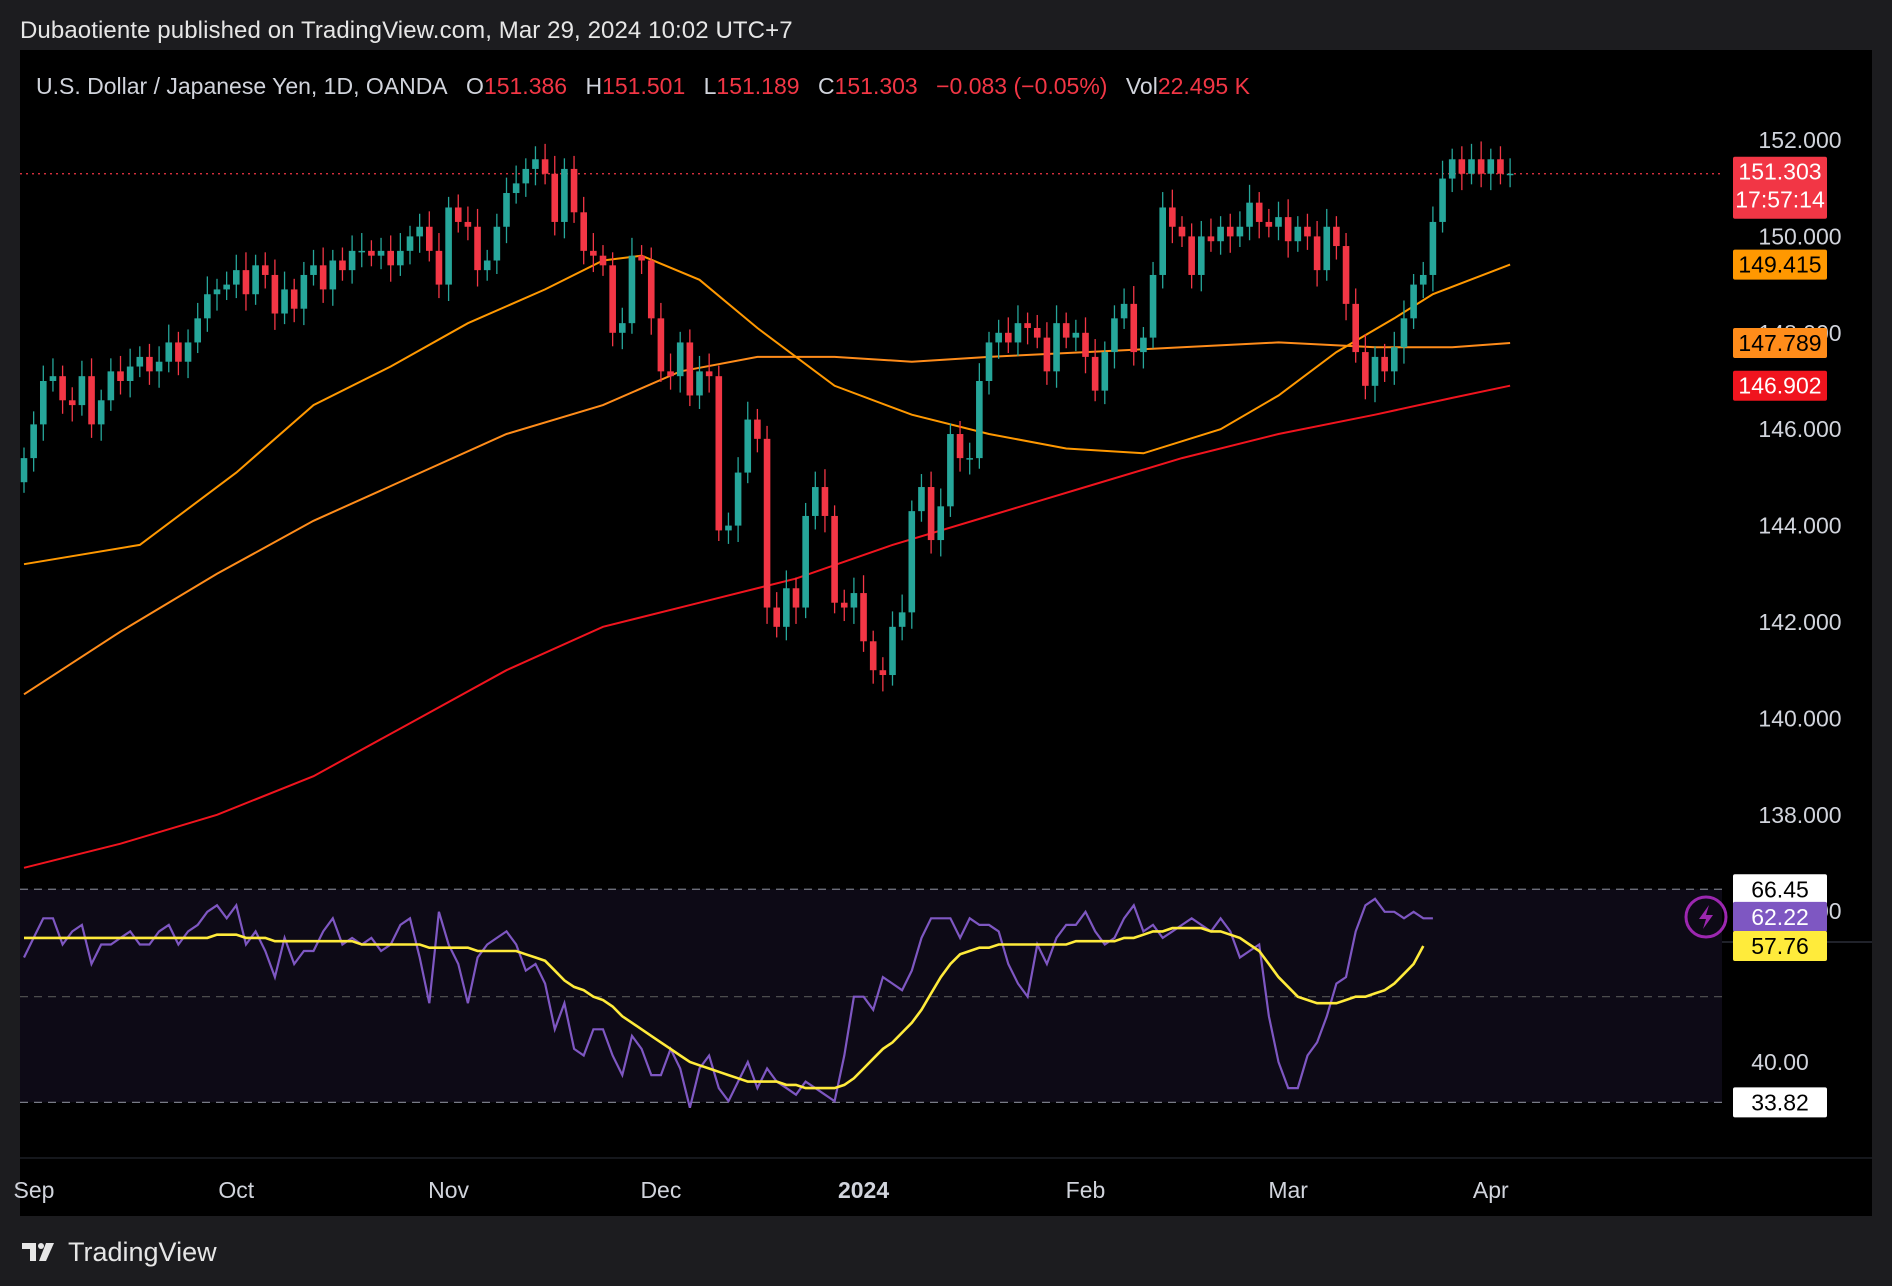 This screenshot has width=1892, height=1286. Describe the element at coordinates (242, 86) in the screenshot. I see `symbol-name: U.S. Dollar / Japanese Yen, 1D, OANDA` at that location.